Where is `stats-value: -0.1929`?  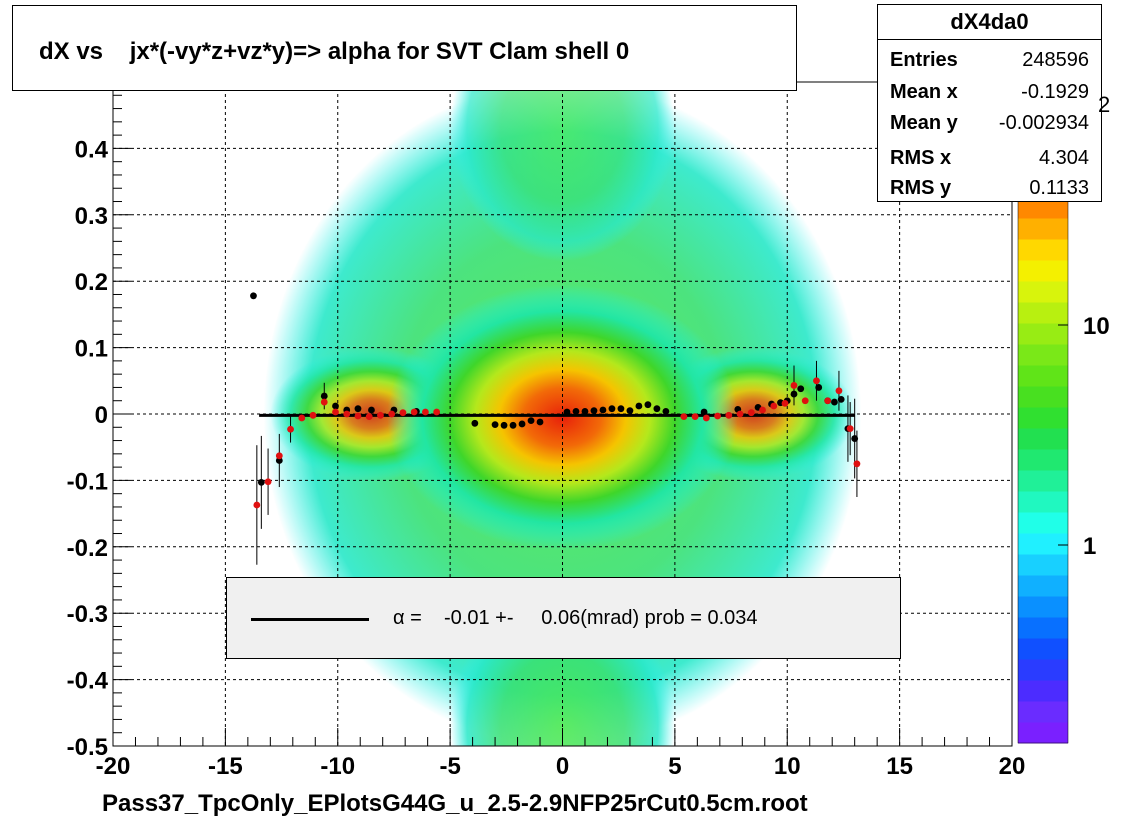
stats-value: -0.1929 is located at coordinates (1055, 92).